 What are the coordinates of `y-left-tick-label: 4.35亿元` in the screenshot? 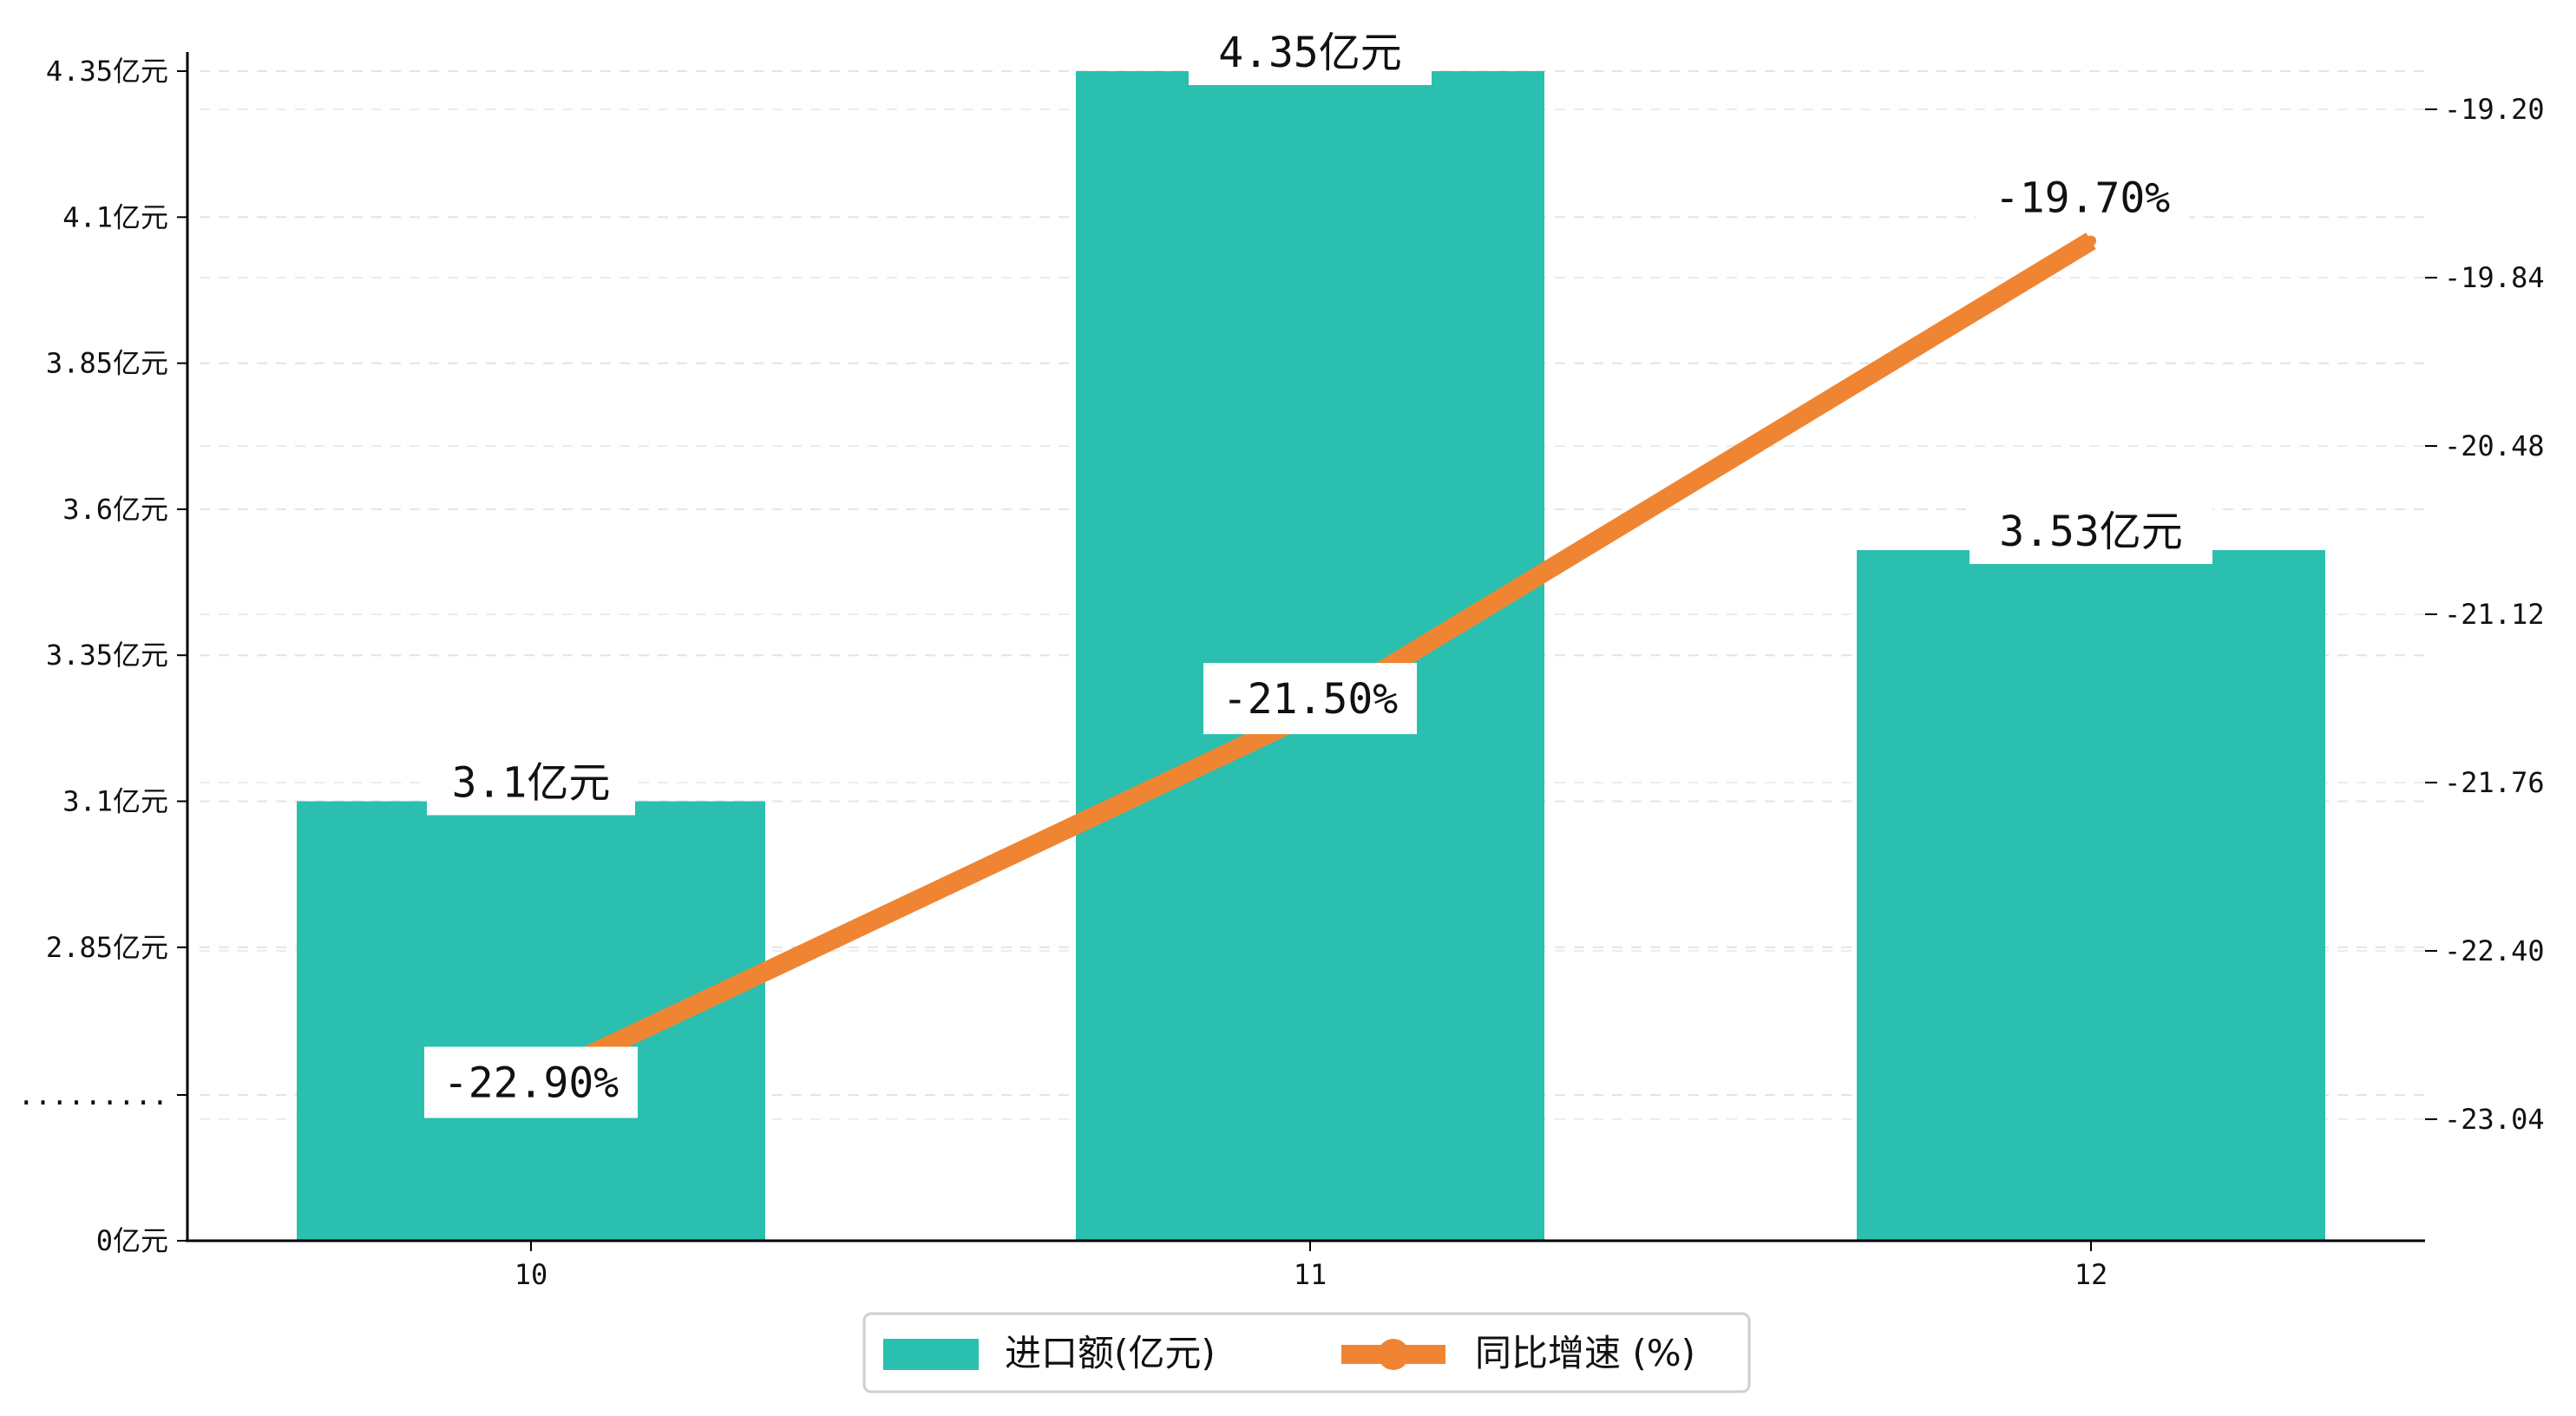 It's located at (107, 72).